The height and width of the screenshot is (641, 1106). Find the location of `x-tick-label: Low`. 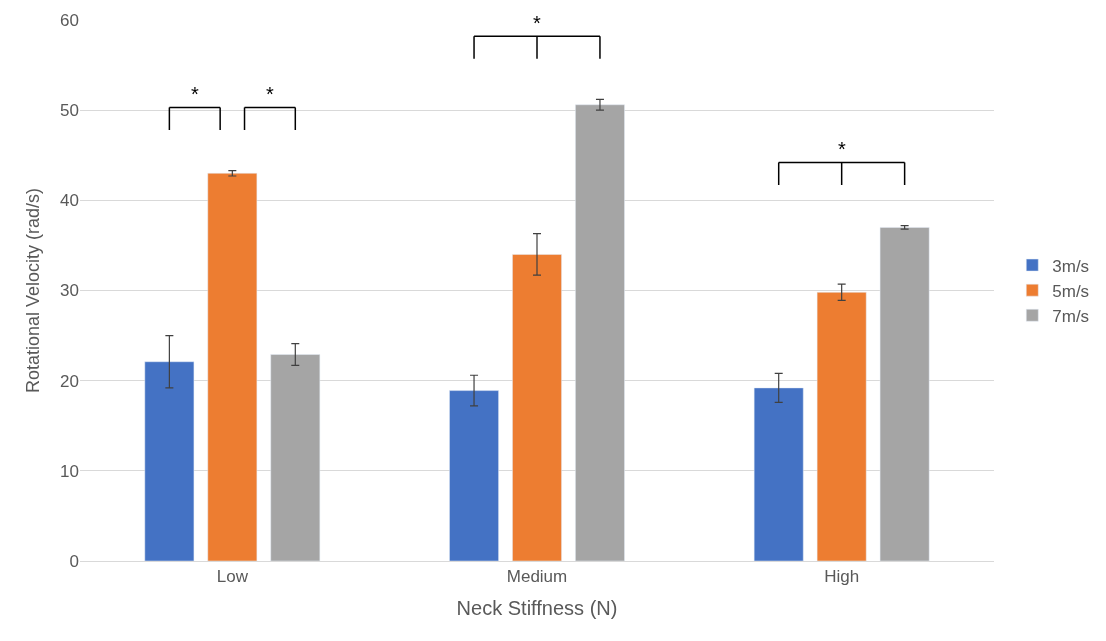

x-tick-label: Low is located at coordinates (232, 577).